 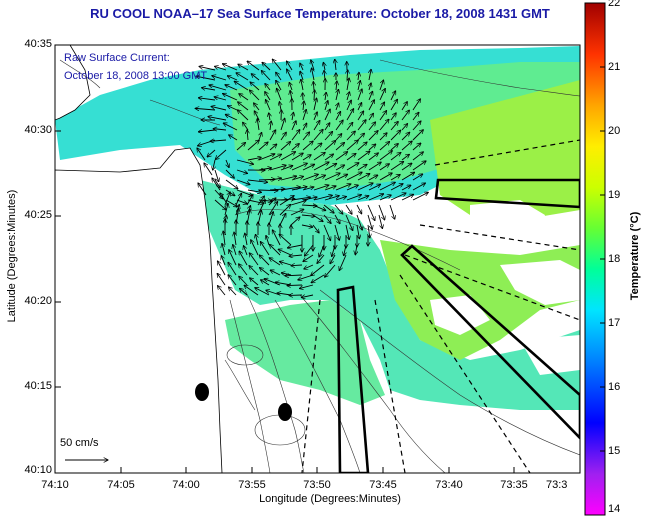 What do you see at coordinates (317, 485) in the screenshot?
I see `x-tick-label: 73:50` at bounding box center [317, 485].